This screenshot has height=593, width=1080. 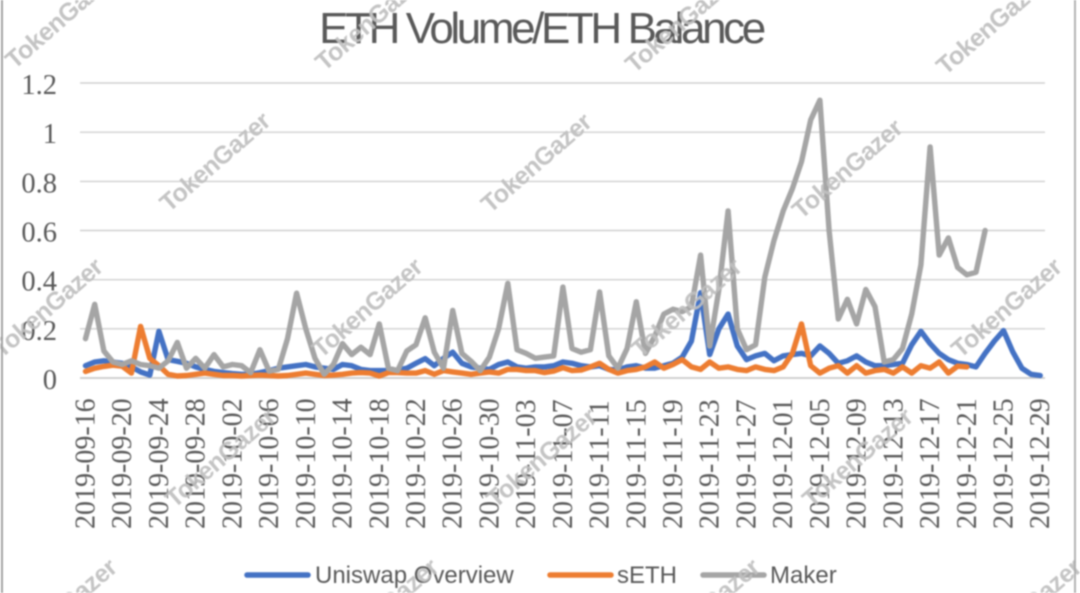 I want to click on svg-text: 2019-11-27, so click(x=747, y=464).